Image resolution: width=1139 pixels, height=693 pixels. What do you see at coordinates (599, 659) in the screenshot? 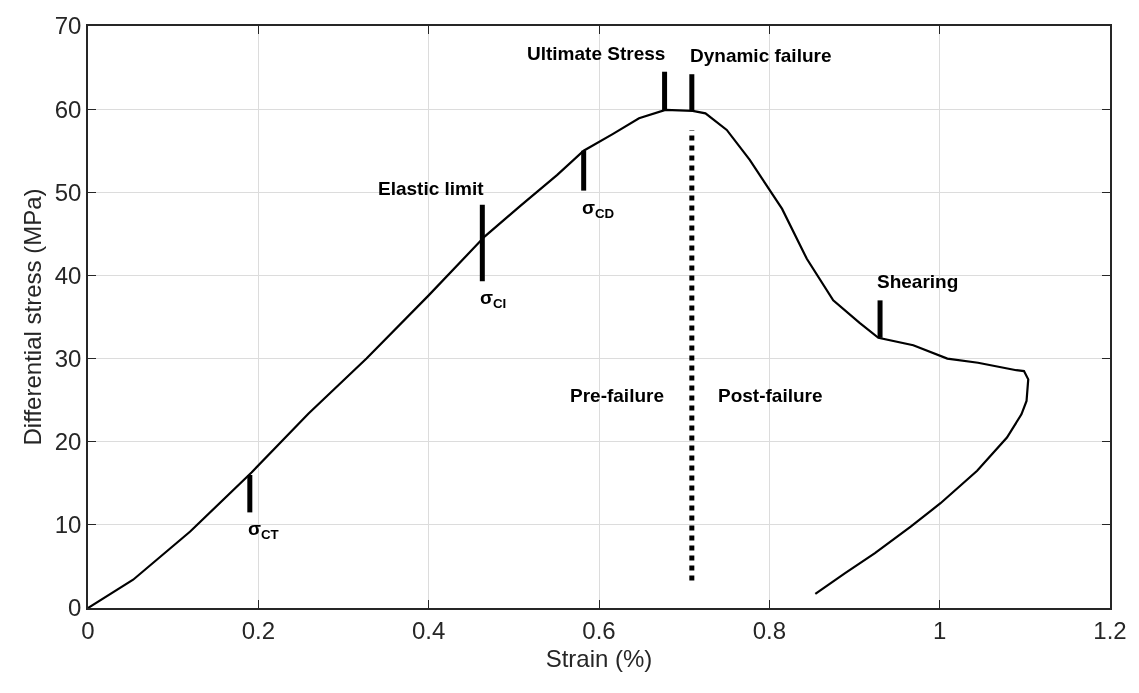
I see `x-axis-title: Strain (%)` at bounding box center [599, 659].